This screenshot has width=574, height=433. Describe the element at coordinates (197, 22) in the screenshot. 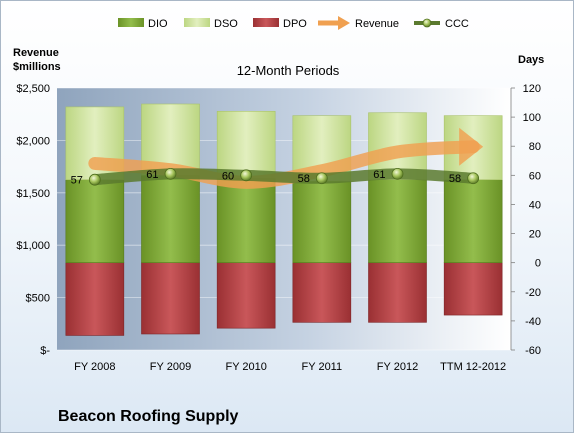

I see `legend-swatch-dso` at that location.